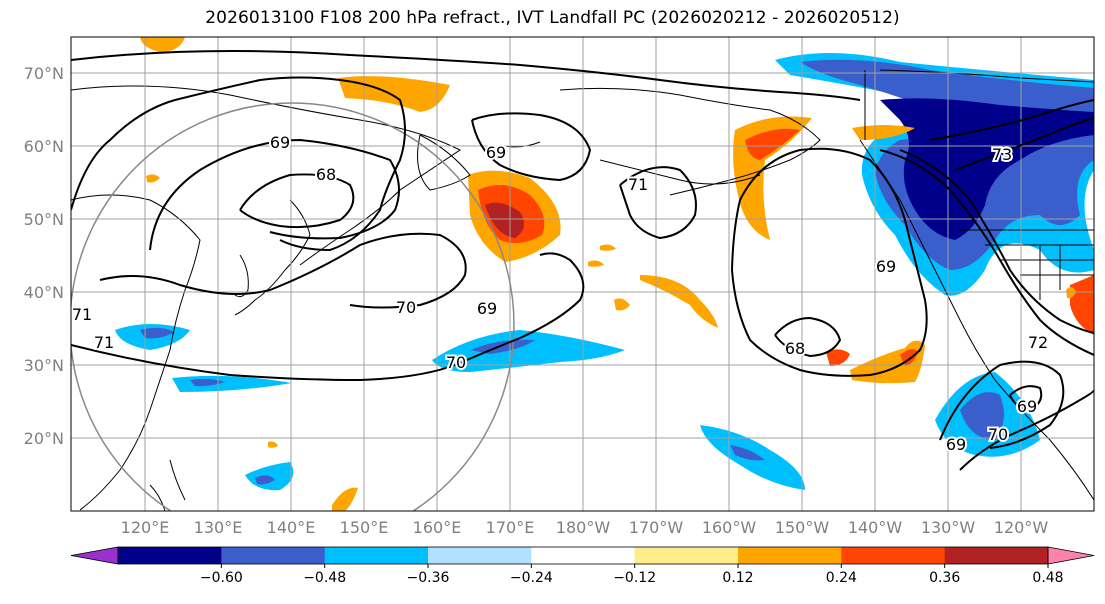 This screenshot has width=1105, height=604. I want to click on lon-label: 180°W, so click(583, 527).